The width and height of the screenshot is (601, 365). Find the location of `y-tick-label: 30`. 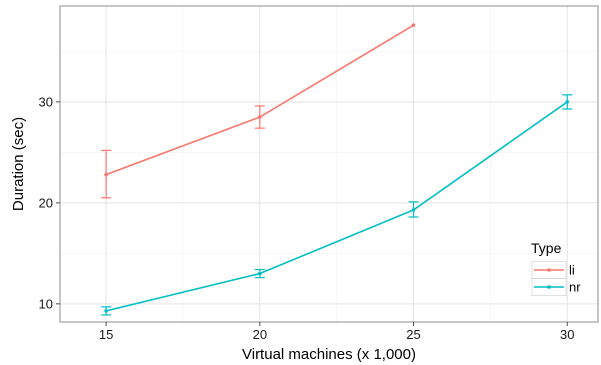

y-tick-label: 30 is located at coordinates (46, 101).